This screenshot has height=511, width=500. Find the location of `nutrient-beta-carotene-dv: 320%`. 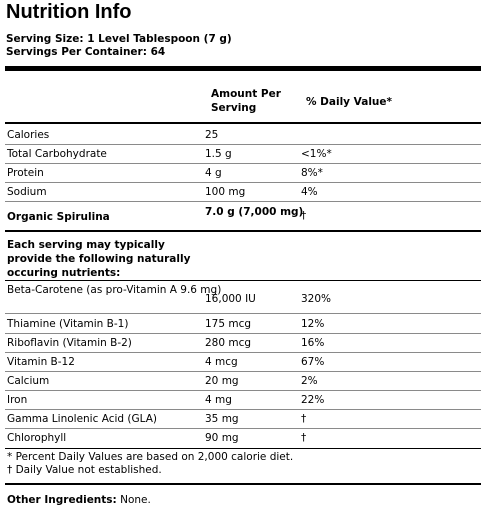

nutrient-beta-carotene-dv: 320% is located at coordinates (316, 299).